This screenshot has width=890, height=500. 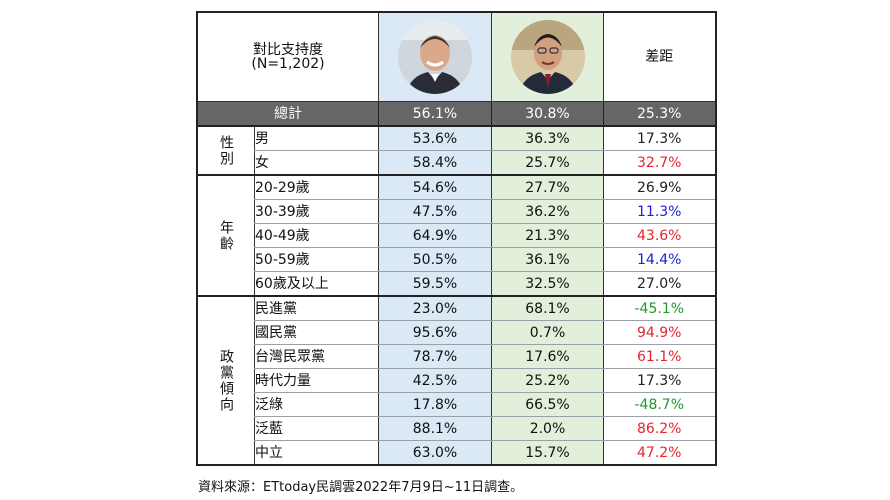 What do you see at coordinates (435, 453) in the screenshot?
I see `candidate-a-value: 63.0%` at bounding box center [435, 453].